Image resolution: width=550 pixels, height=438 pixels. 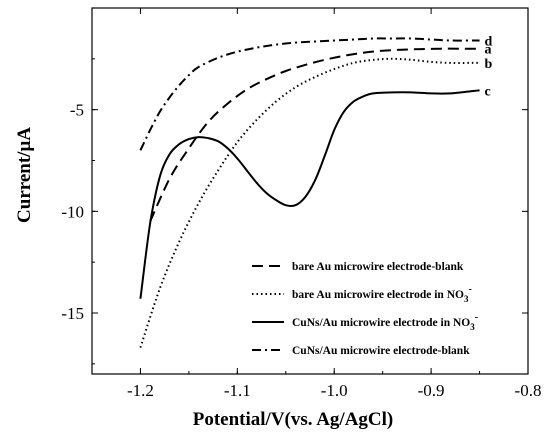 What do you see at coordinates (334, 390) in the screenshot?
I see `x-tick-label: -1.0` at bounding box center [334, 390].